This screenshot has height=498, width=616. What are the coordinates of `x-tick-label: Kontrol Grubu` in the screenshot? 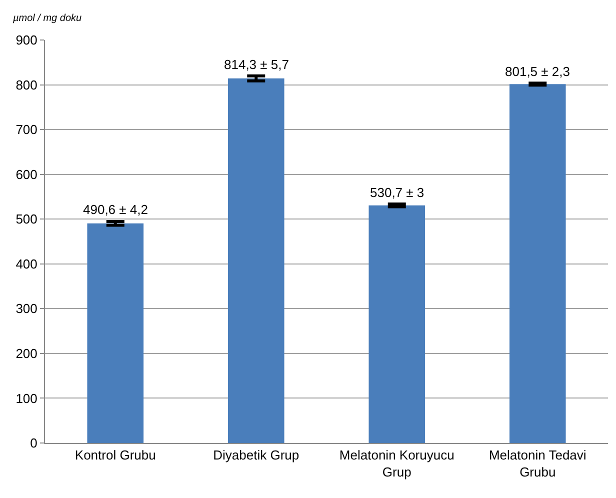 It's located at (115, 455).